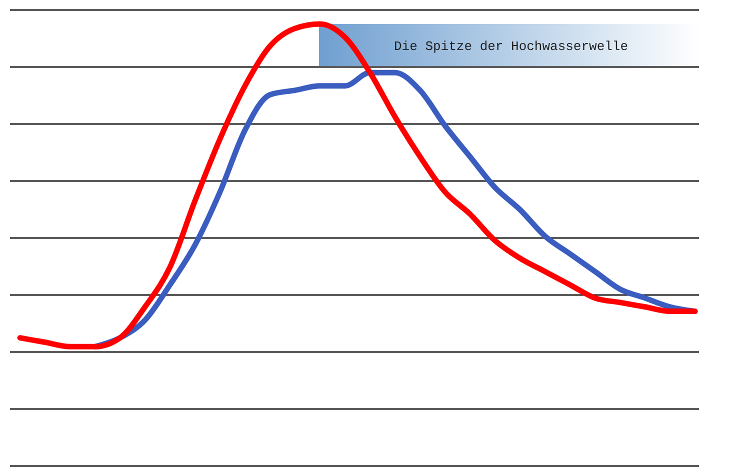  What do you see at coordinates (511, 46) in the screenshot?
I see `annotation: Die Spitze der Hochwasserwelle` at bounding box center [511, 46].